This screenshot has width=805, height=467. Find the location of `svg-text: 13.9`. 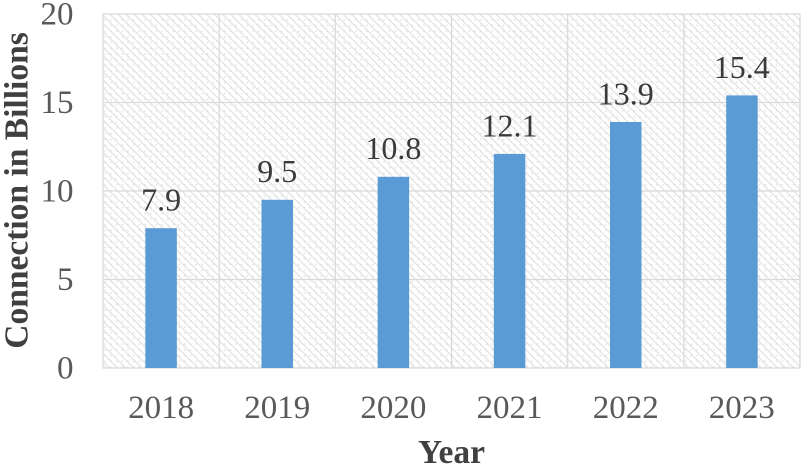

svg-text: 13.9 is located at coordinates (626, 93).